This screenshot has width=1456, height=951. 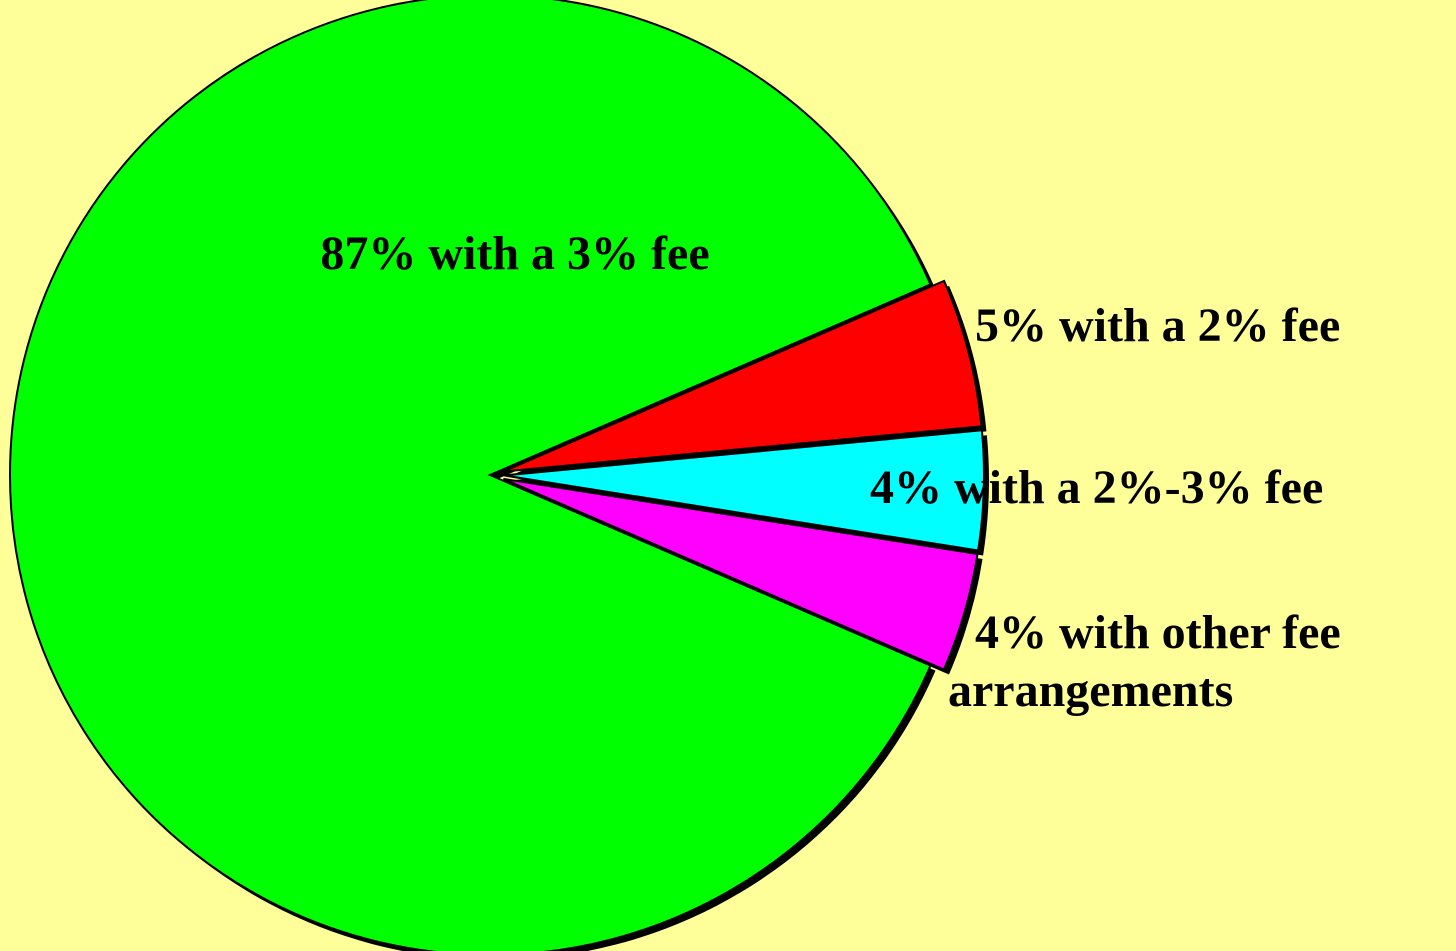 I want to click on slice-label: 4% with other fee, so click(x=1158, y=632).